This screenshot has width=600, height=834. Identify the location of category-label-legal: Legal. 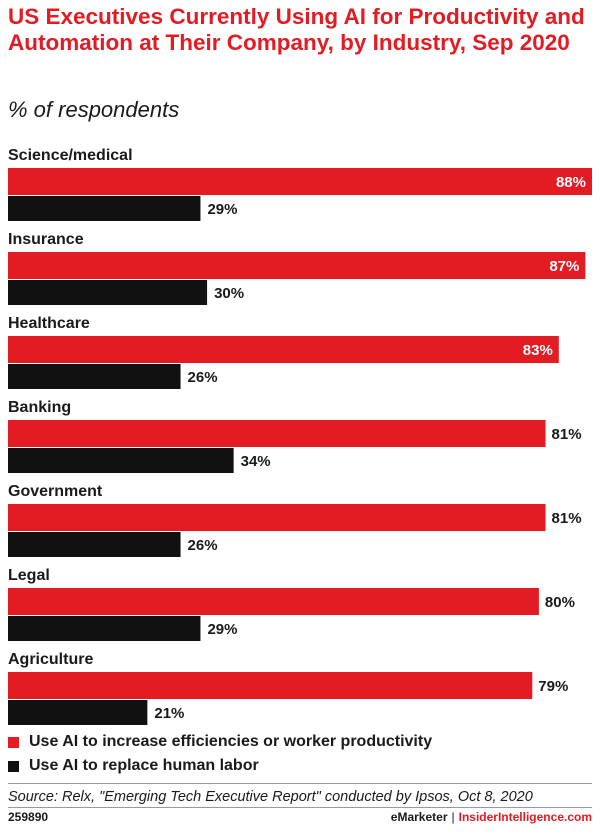
(29, 575).